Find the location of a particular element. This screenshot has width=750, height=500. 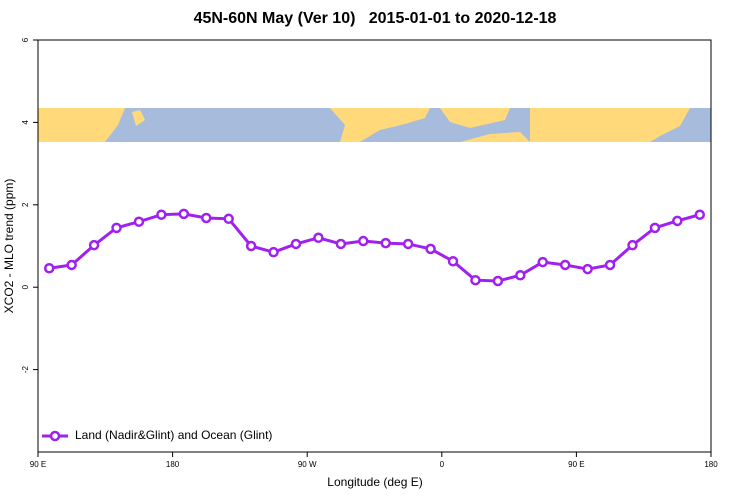

y-tick-label: 2 is located at coordinates (25, 204).